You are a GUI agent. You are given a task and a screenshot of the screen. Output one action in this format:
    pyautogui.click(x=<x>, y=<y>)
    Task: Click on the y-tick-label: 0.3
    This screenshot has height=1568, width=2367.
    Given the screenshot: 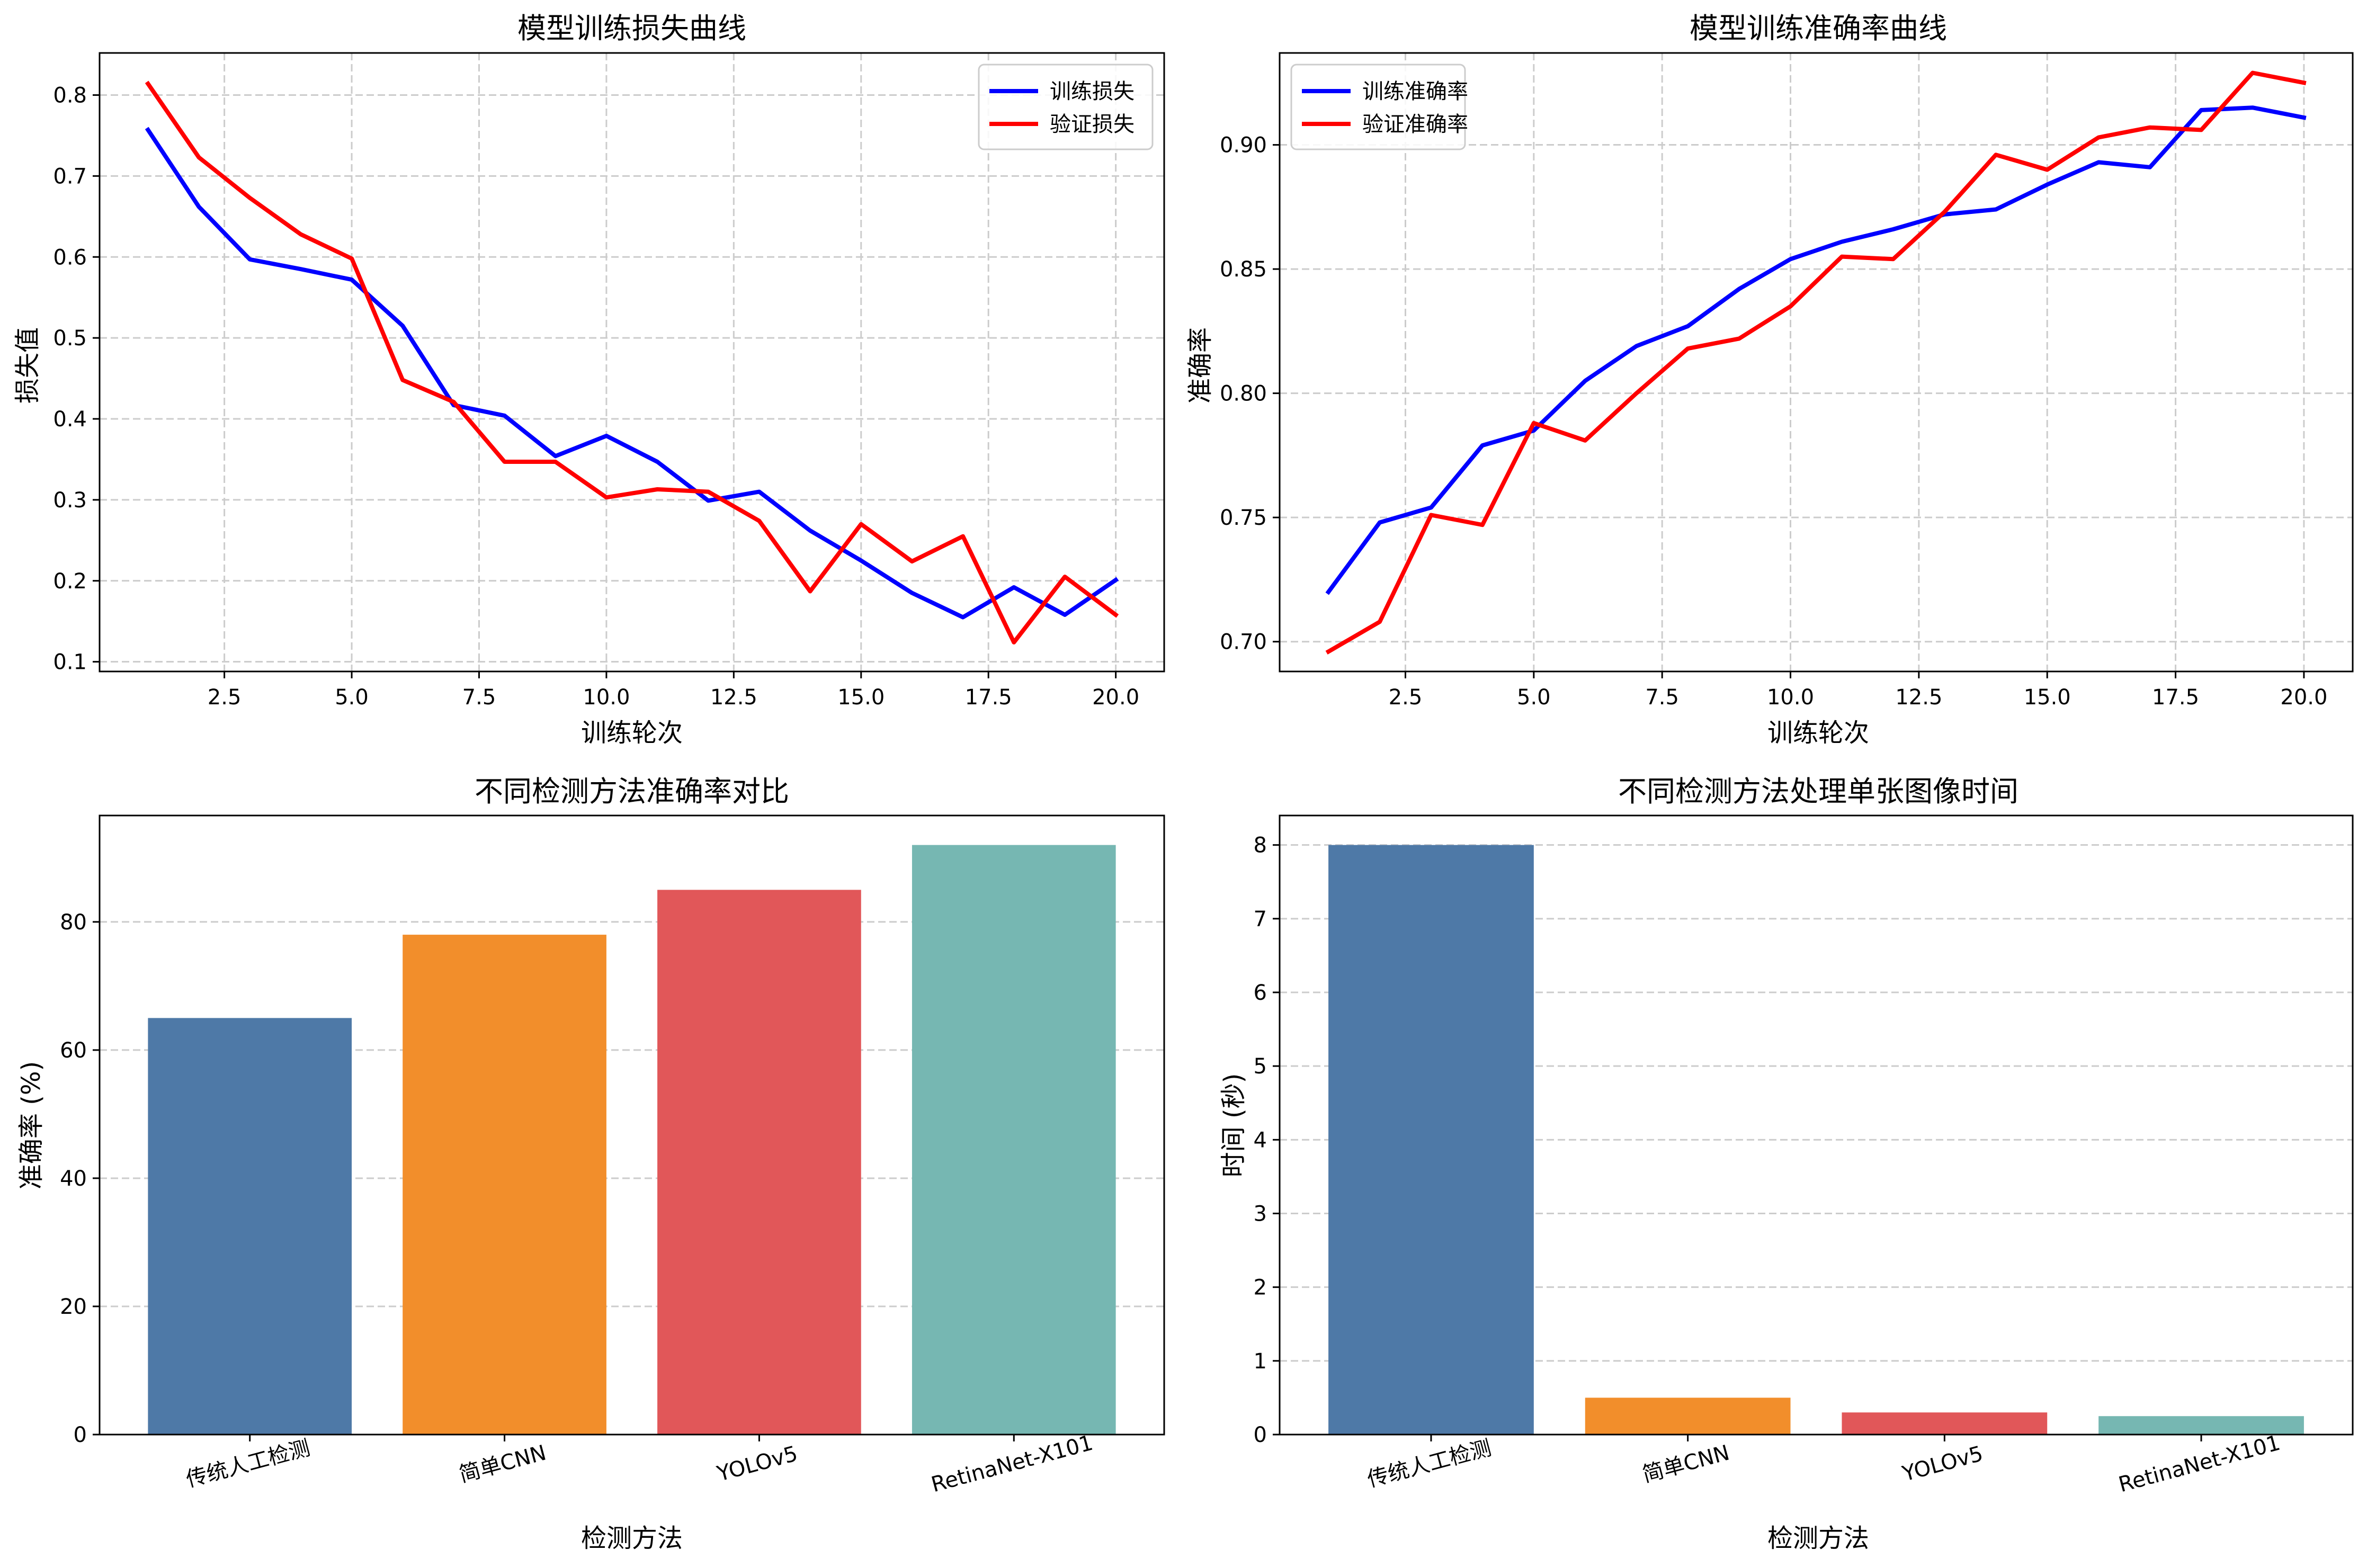 What is the action you would take?
    pyautogui.click(x=70, y=500)
    